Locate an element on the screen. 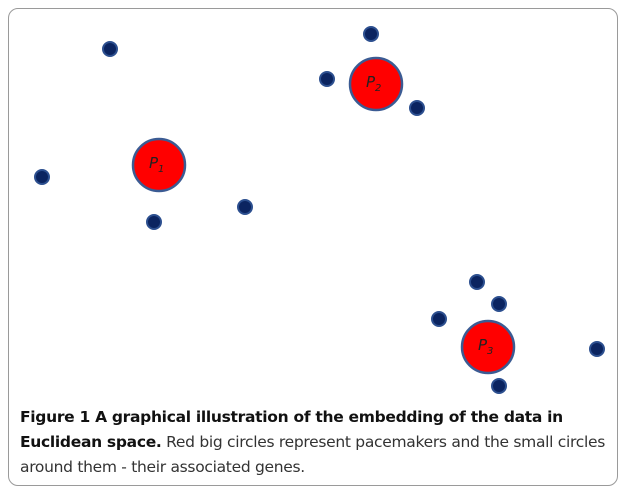 The width and height of the screenshot is (628, 496). pacemaker-label: P1 is located at coordinates (156, 164).